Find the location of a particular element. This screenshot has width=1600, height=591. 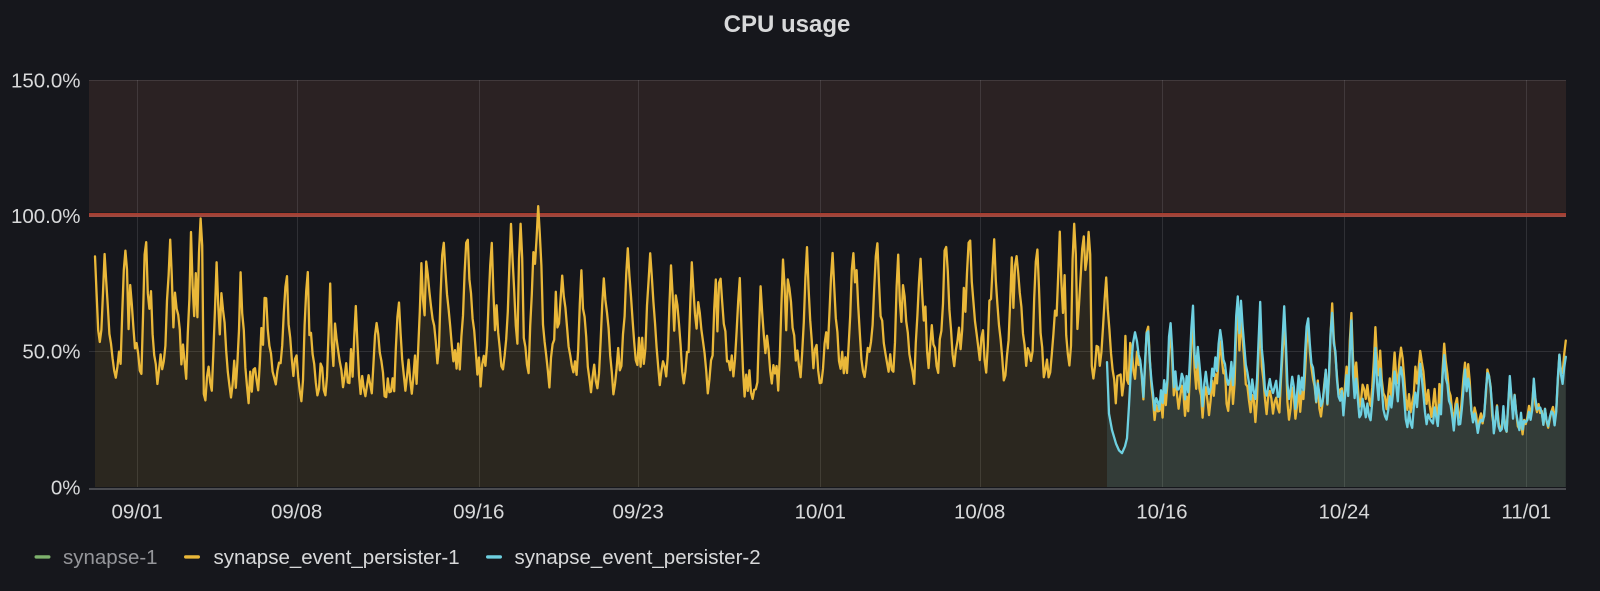

svg-text: 10/01 is located at coordinates (820, 512).